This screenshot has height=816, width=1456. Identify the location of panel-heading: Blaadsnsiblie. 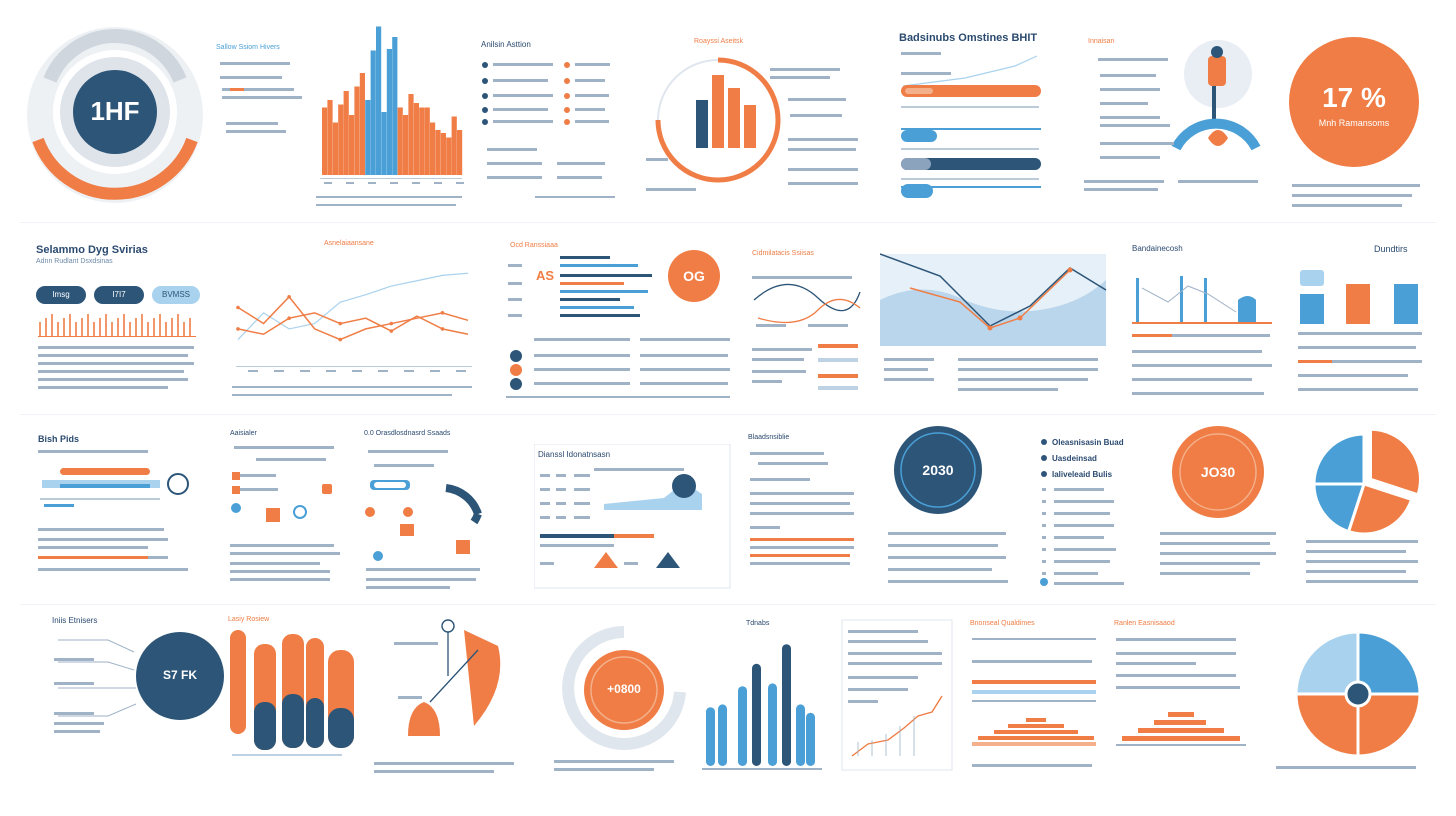
(769, 437).